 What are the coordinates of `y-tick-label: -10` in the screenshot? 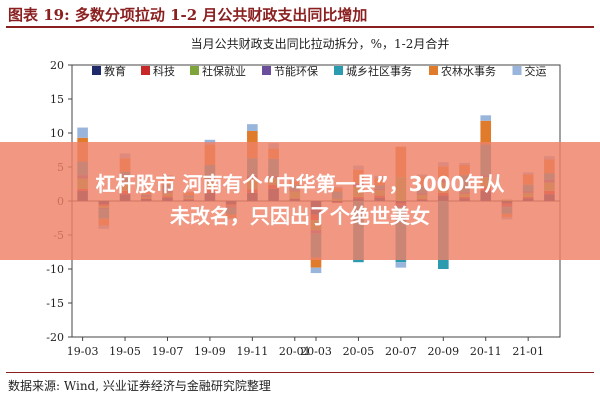 It's located at (55, 269).